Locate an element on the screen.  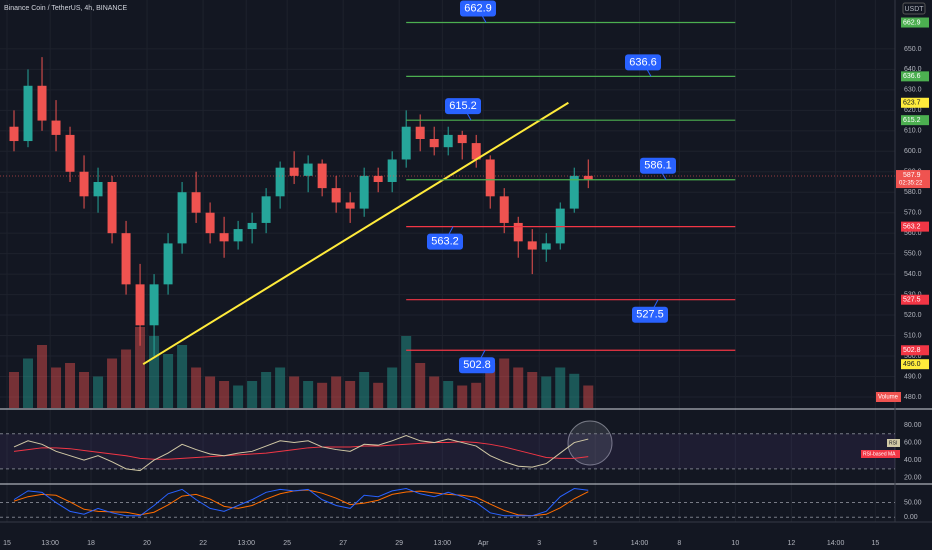
x-tick-label: 13:00 is located at coordinates (443, 543).